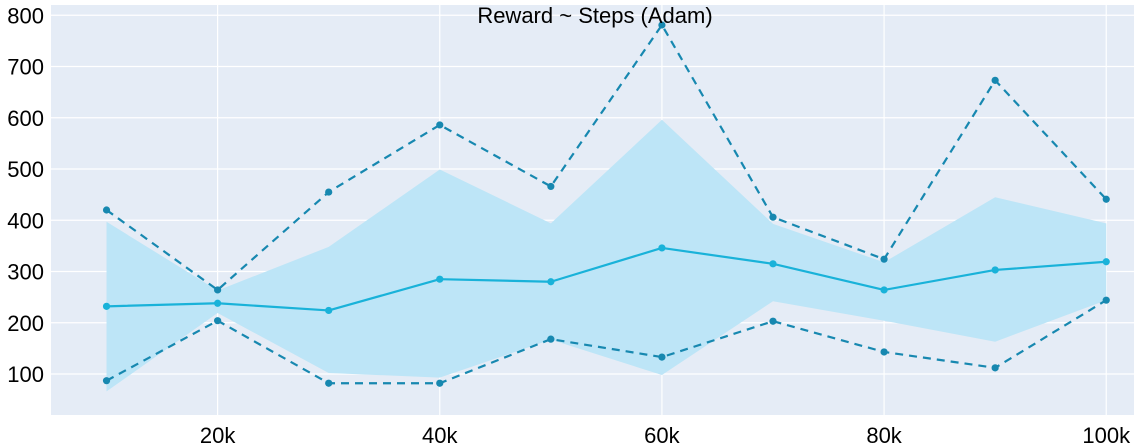  What do you see at coordinates (662, 435) in the screenshot?
I see `x-tick-label: 60k` at bounding box center [662, 435].